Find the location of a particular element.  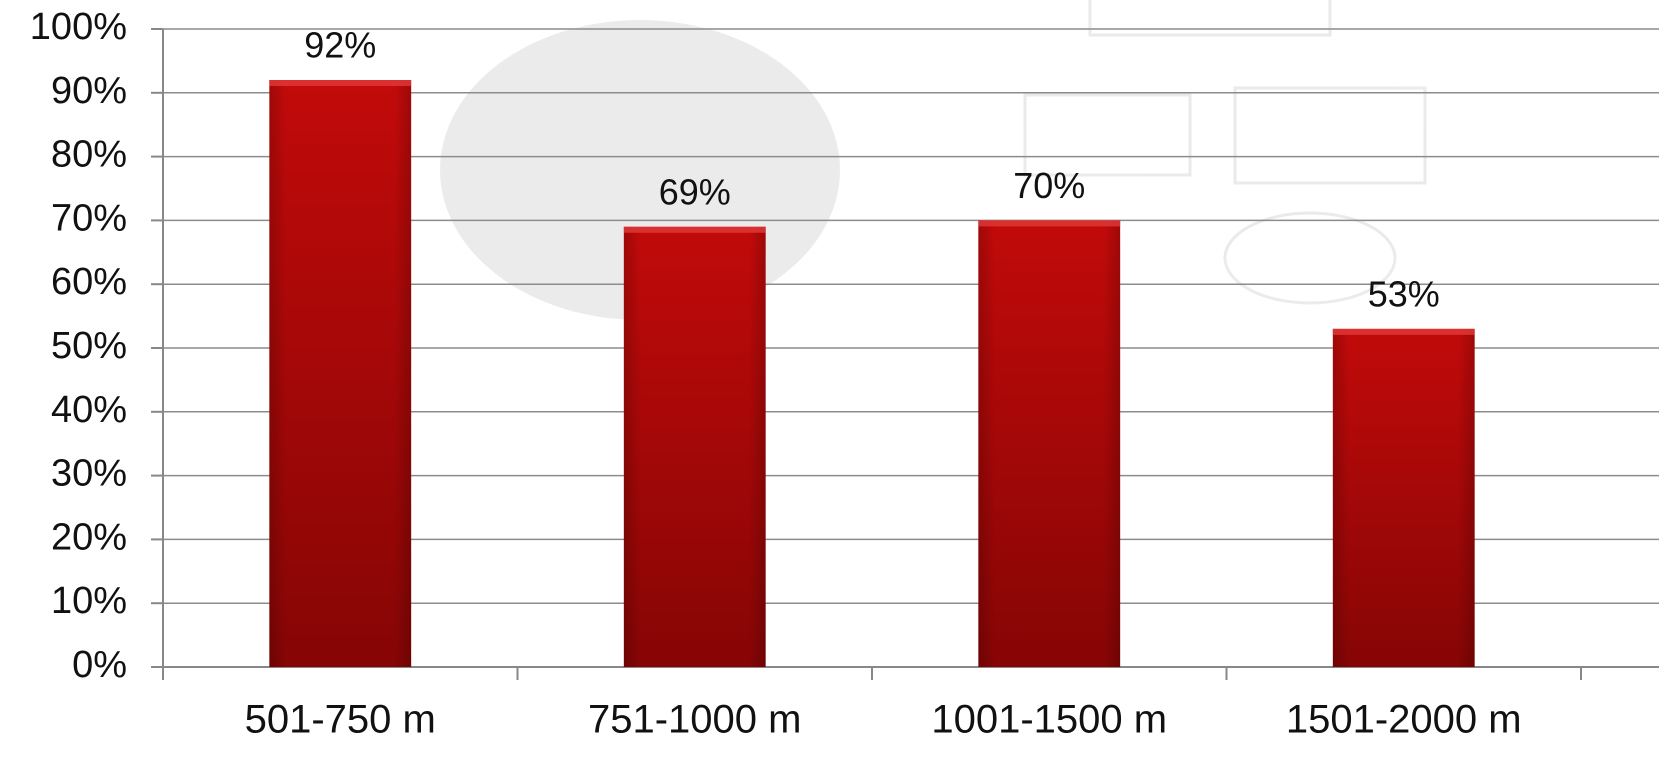

x-tick-label: 751-1000 m is located at coordinates (694, 720).